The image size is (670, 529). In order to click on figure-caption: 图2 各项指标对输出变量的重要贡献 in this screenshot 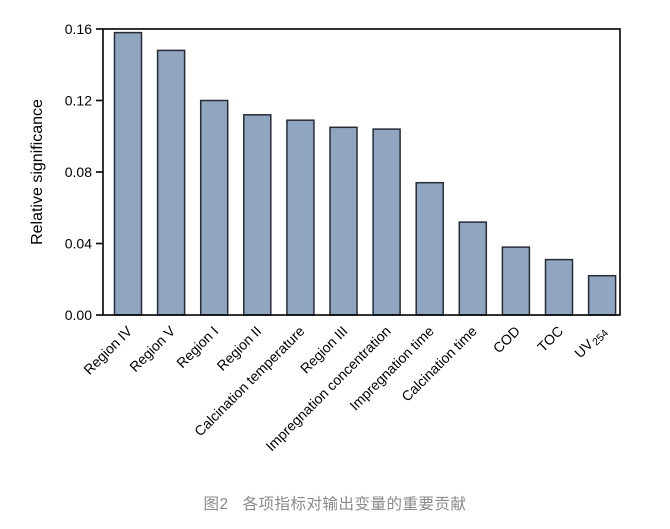, I will do `click(335, 503)`.